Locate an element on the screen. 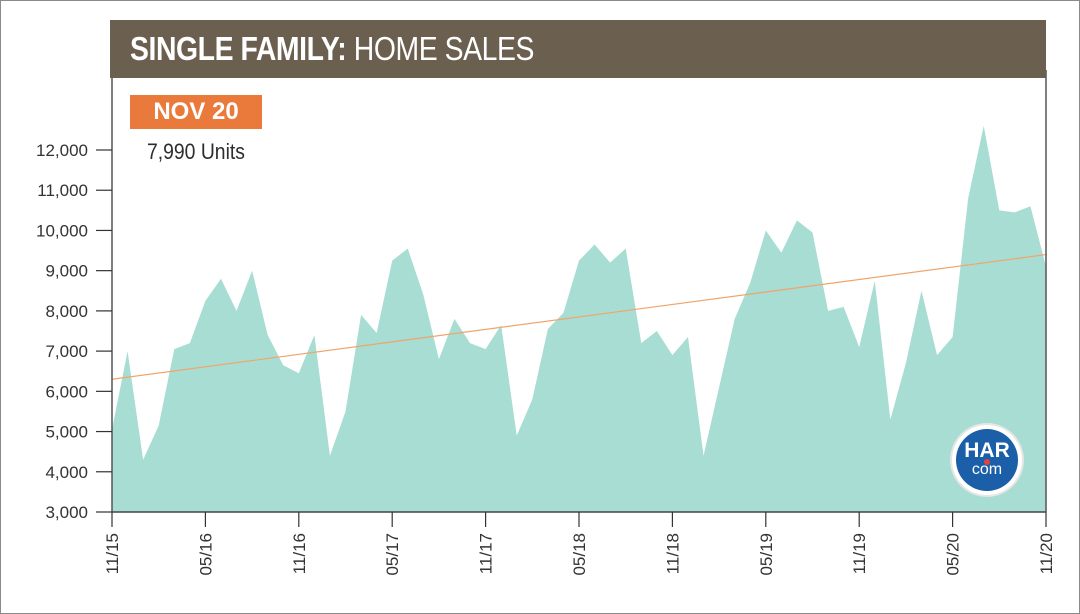  y-tick-label: 10,000 is located at coordinates (62, 230).